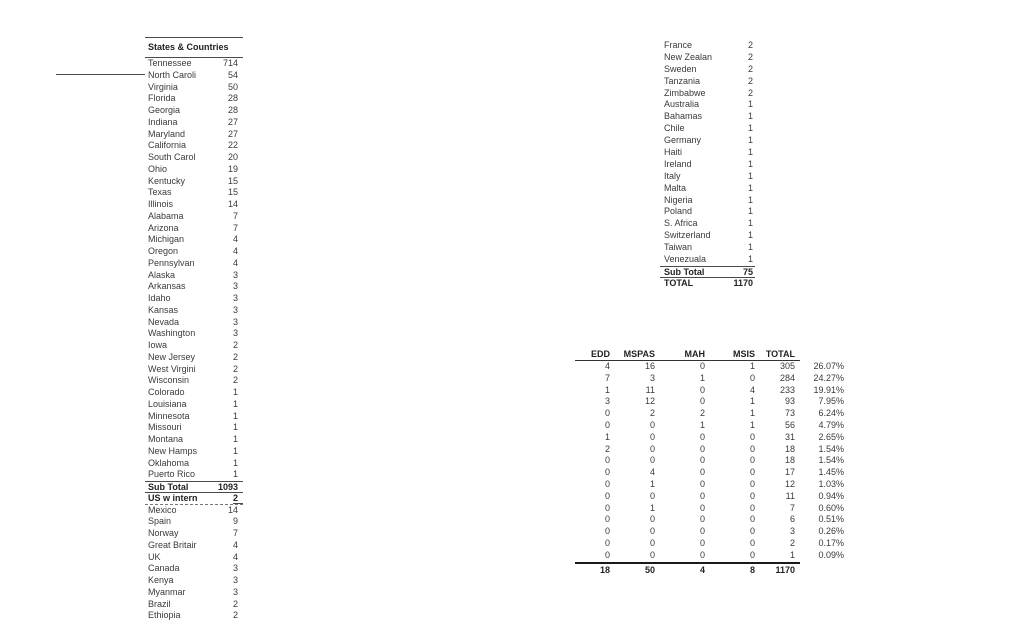  What do you see at coordinates (194, 440) in the screenshot?
I see `table-row: Montana 1` at bounding box center [194, 440].